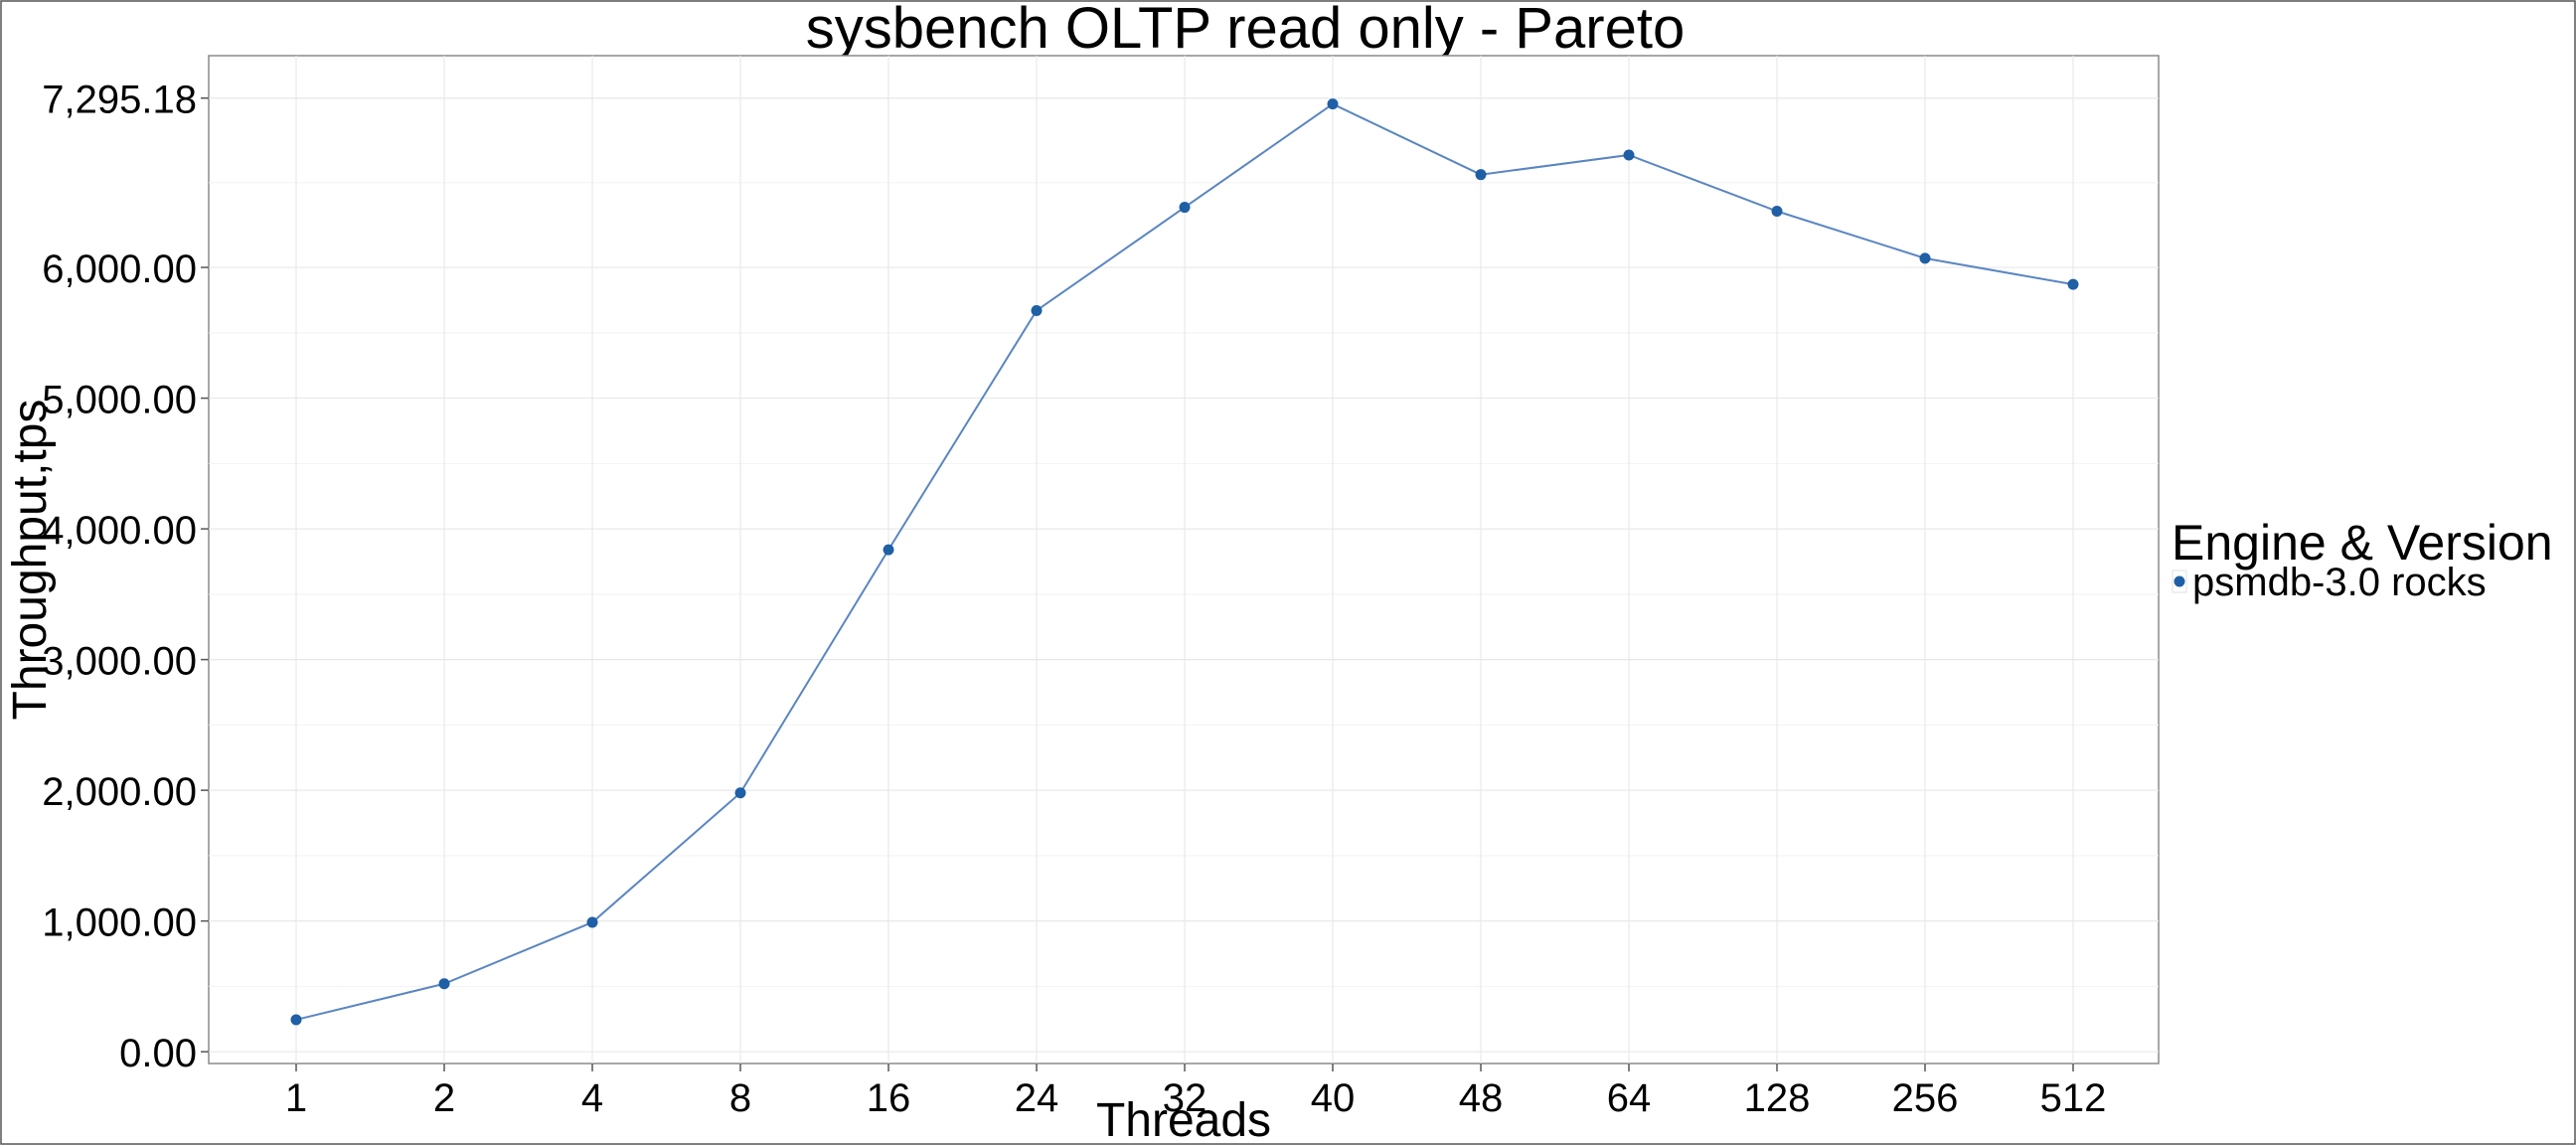 This screenshot has width=2576, height=1145. I want to click on x-tick-label: 4, so click(592, 1098).